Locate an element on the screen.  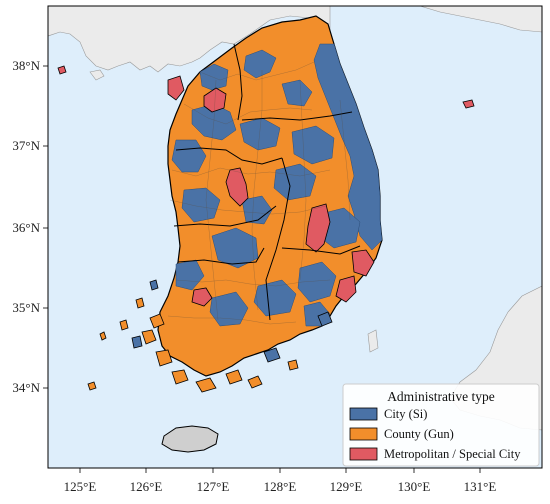
legend-label-metro: Metropolitan / Special City is located at coordinates (452, 454).